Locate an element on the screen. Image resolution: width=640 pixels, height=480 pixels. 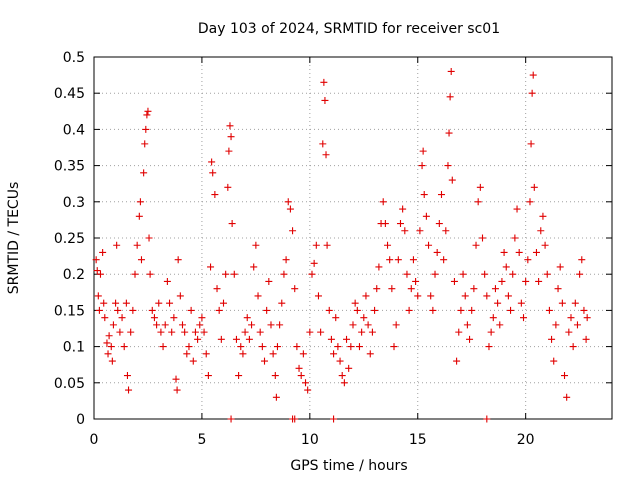
x-axis-label: GPS time / hours is located at coordinates (348, 466).